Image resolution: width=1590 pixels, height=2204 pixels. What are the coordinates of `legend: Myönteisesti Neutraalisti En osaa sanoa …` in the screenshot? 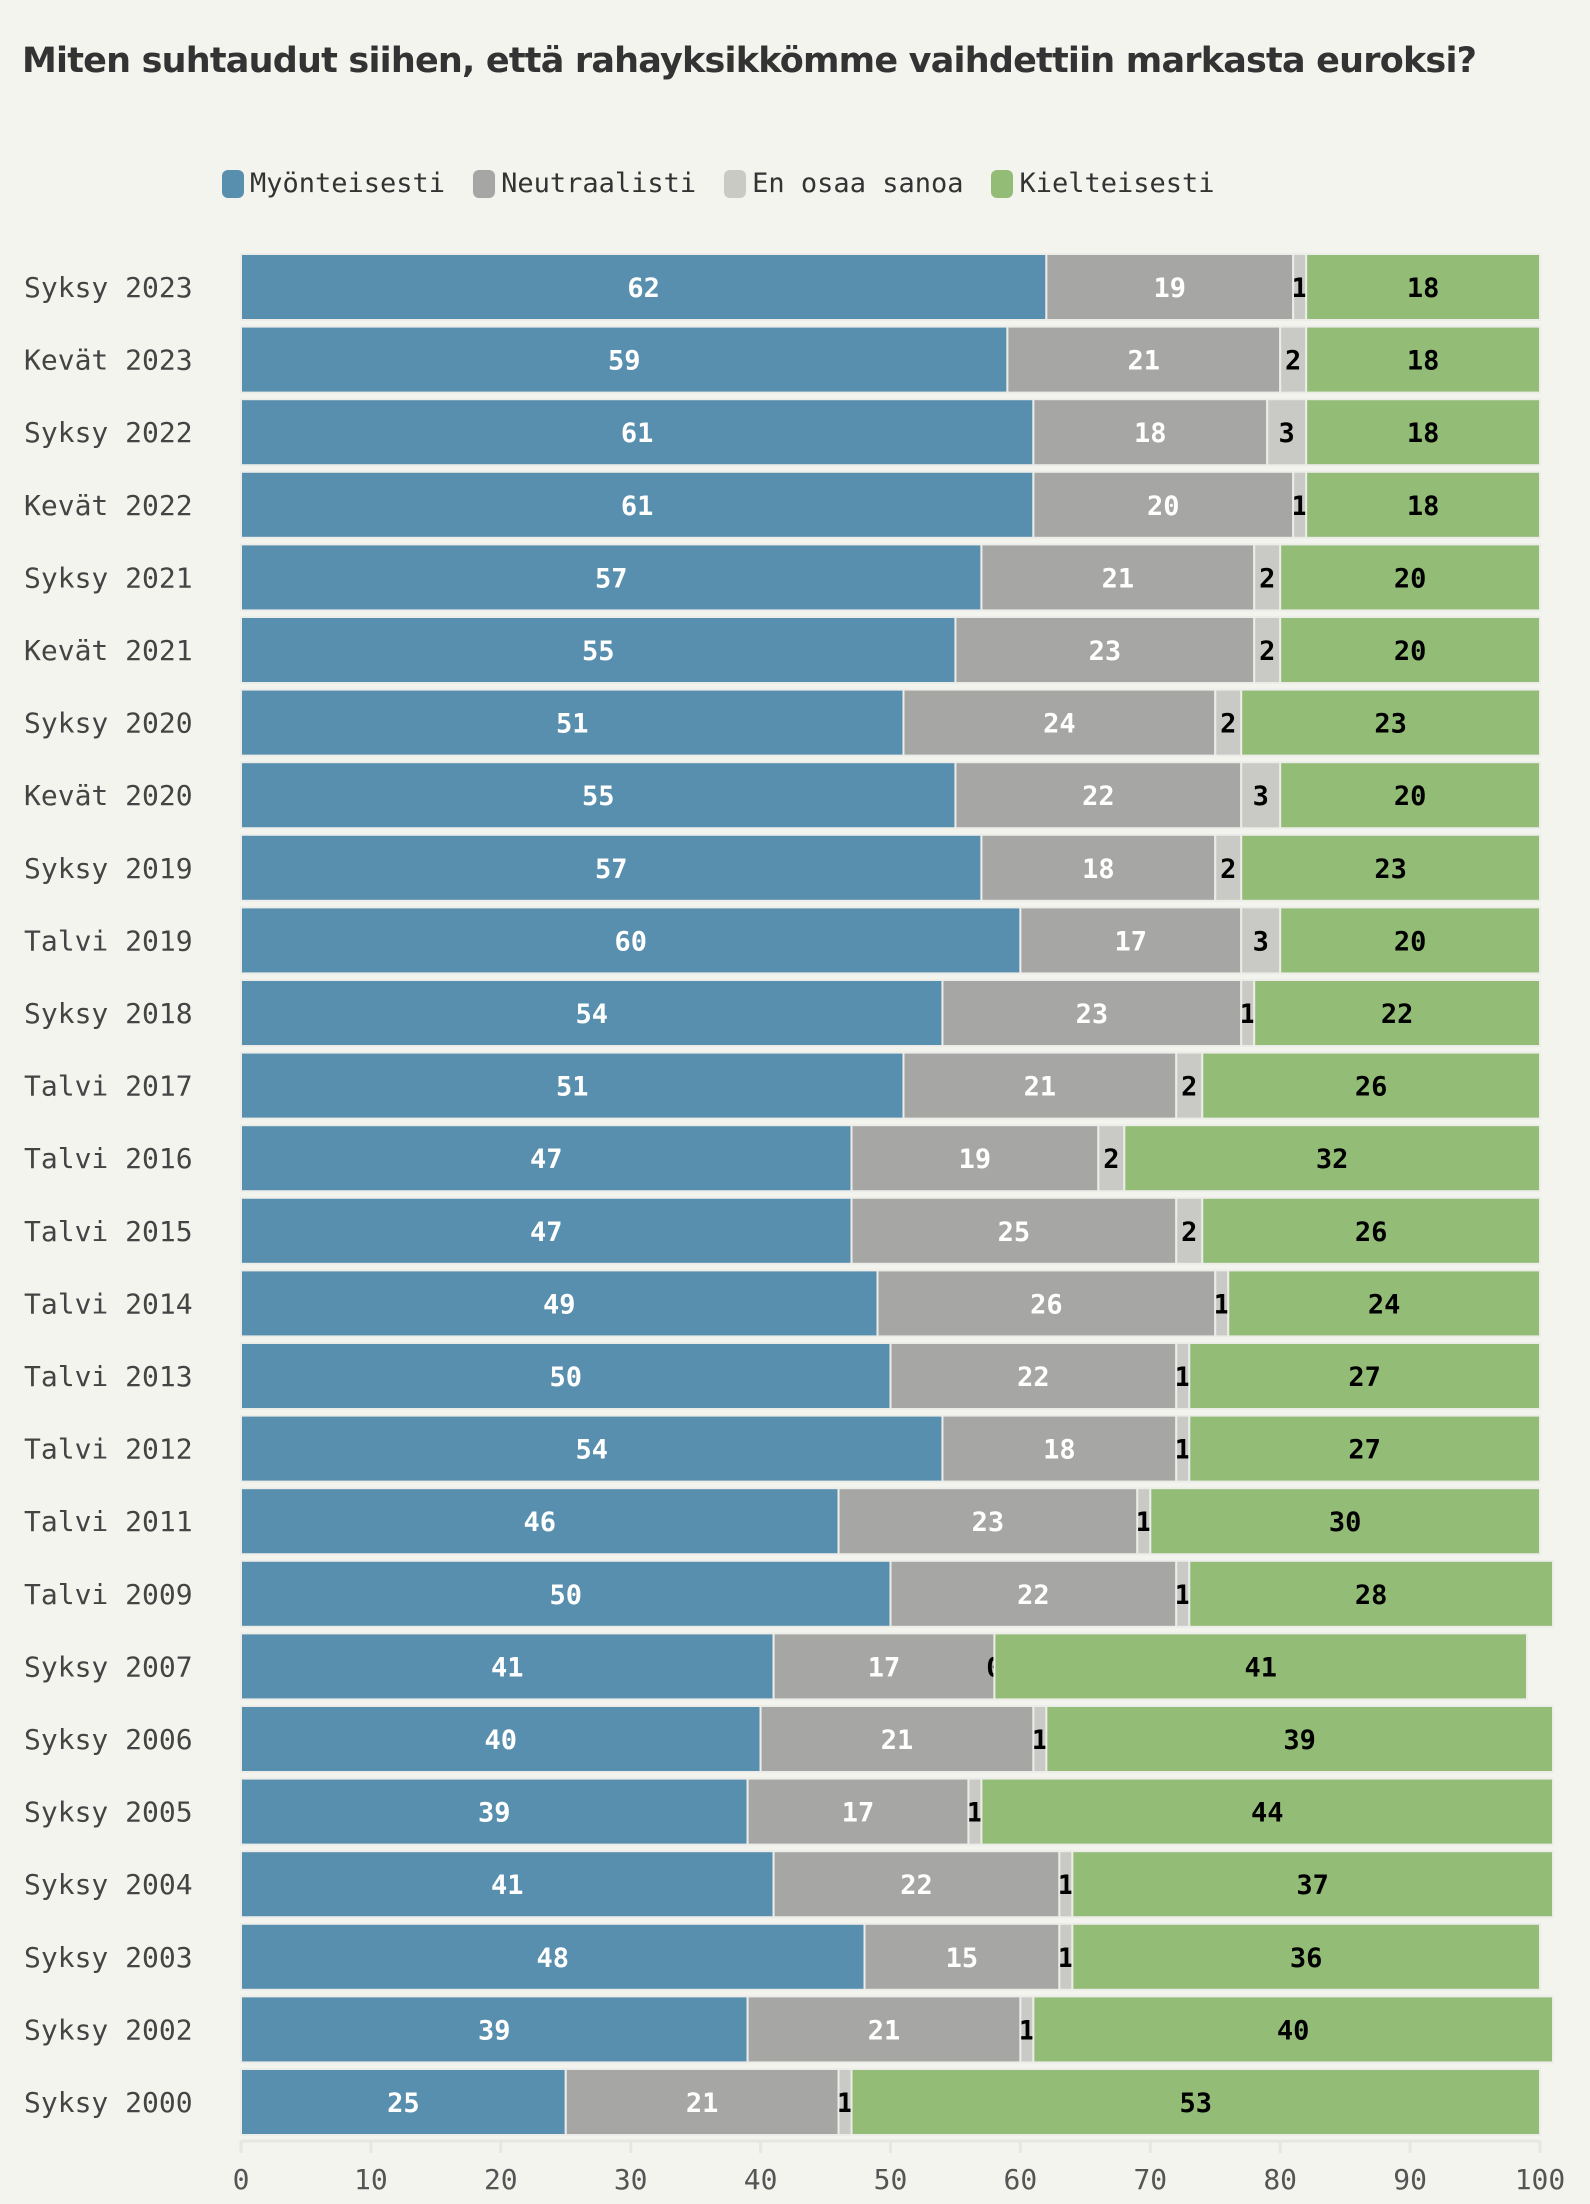 It's located at (732, 183).